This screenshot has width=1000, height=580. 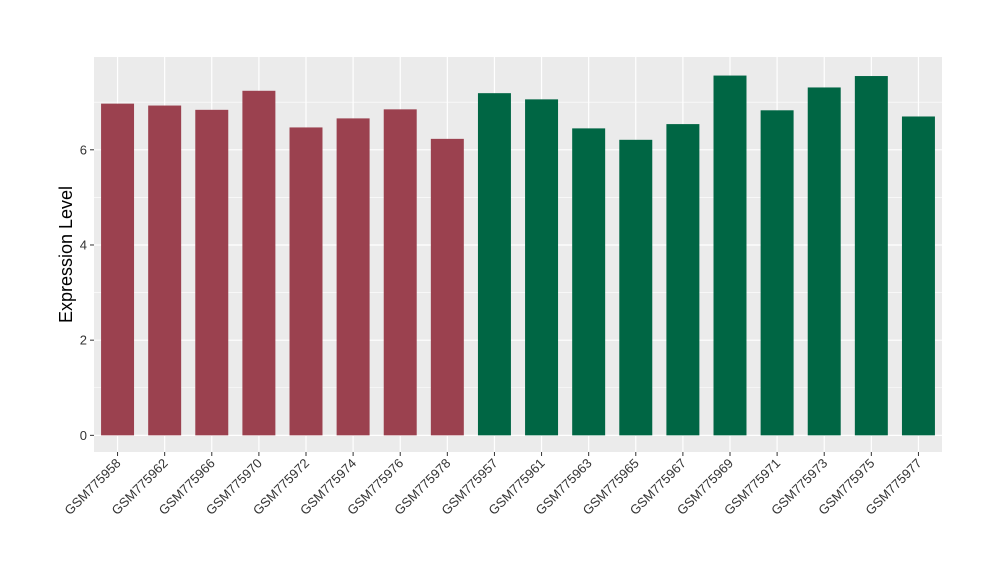 I want to click on y-axis-title: Expression Level, so click(x=66, y=254).